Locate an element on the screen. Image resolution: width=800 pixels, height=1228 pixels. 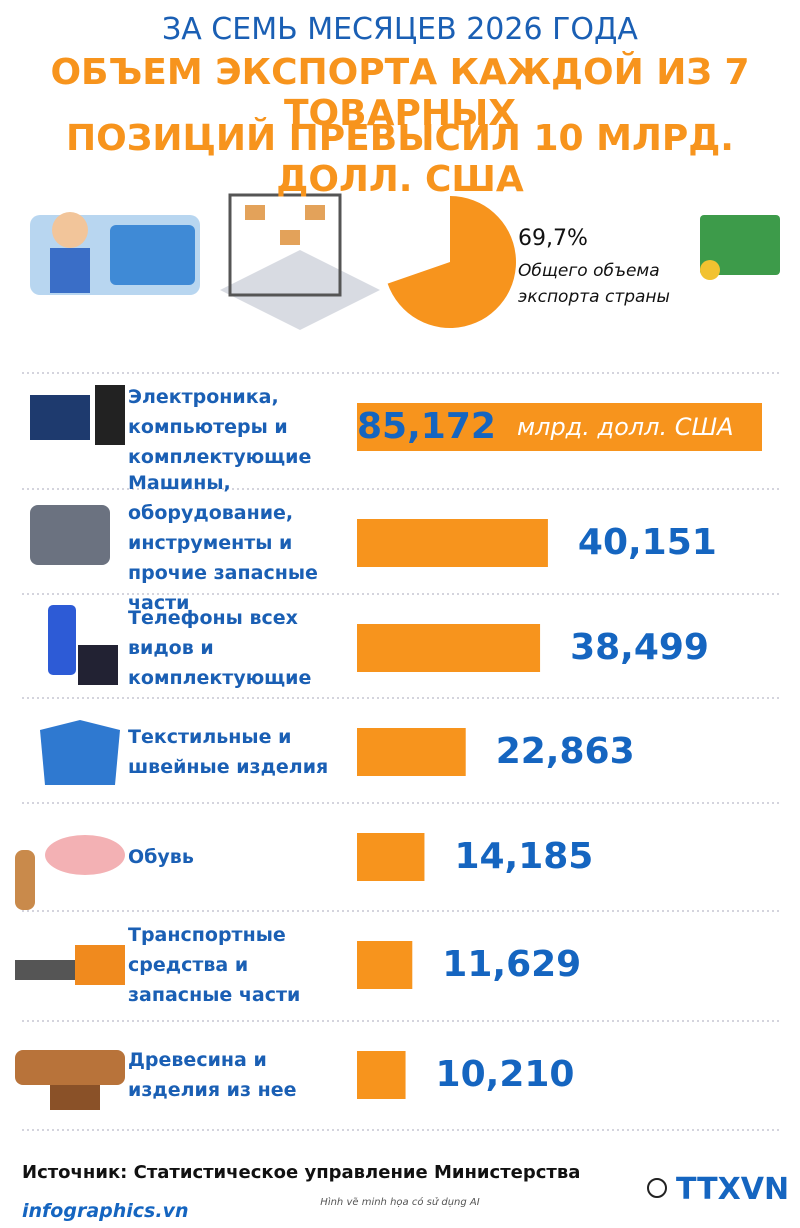
title-line: ПОЗИЦИЙ ПРЕВЫСИЛ 10 МЛРД. ДОЛЛ. США is located at coordinates (400, 159).